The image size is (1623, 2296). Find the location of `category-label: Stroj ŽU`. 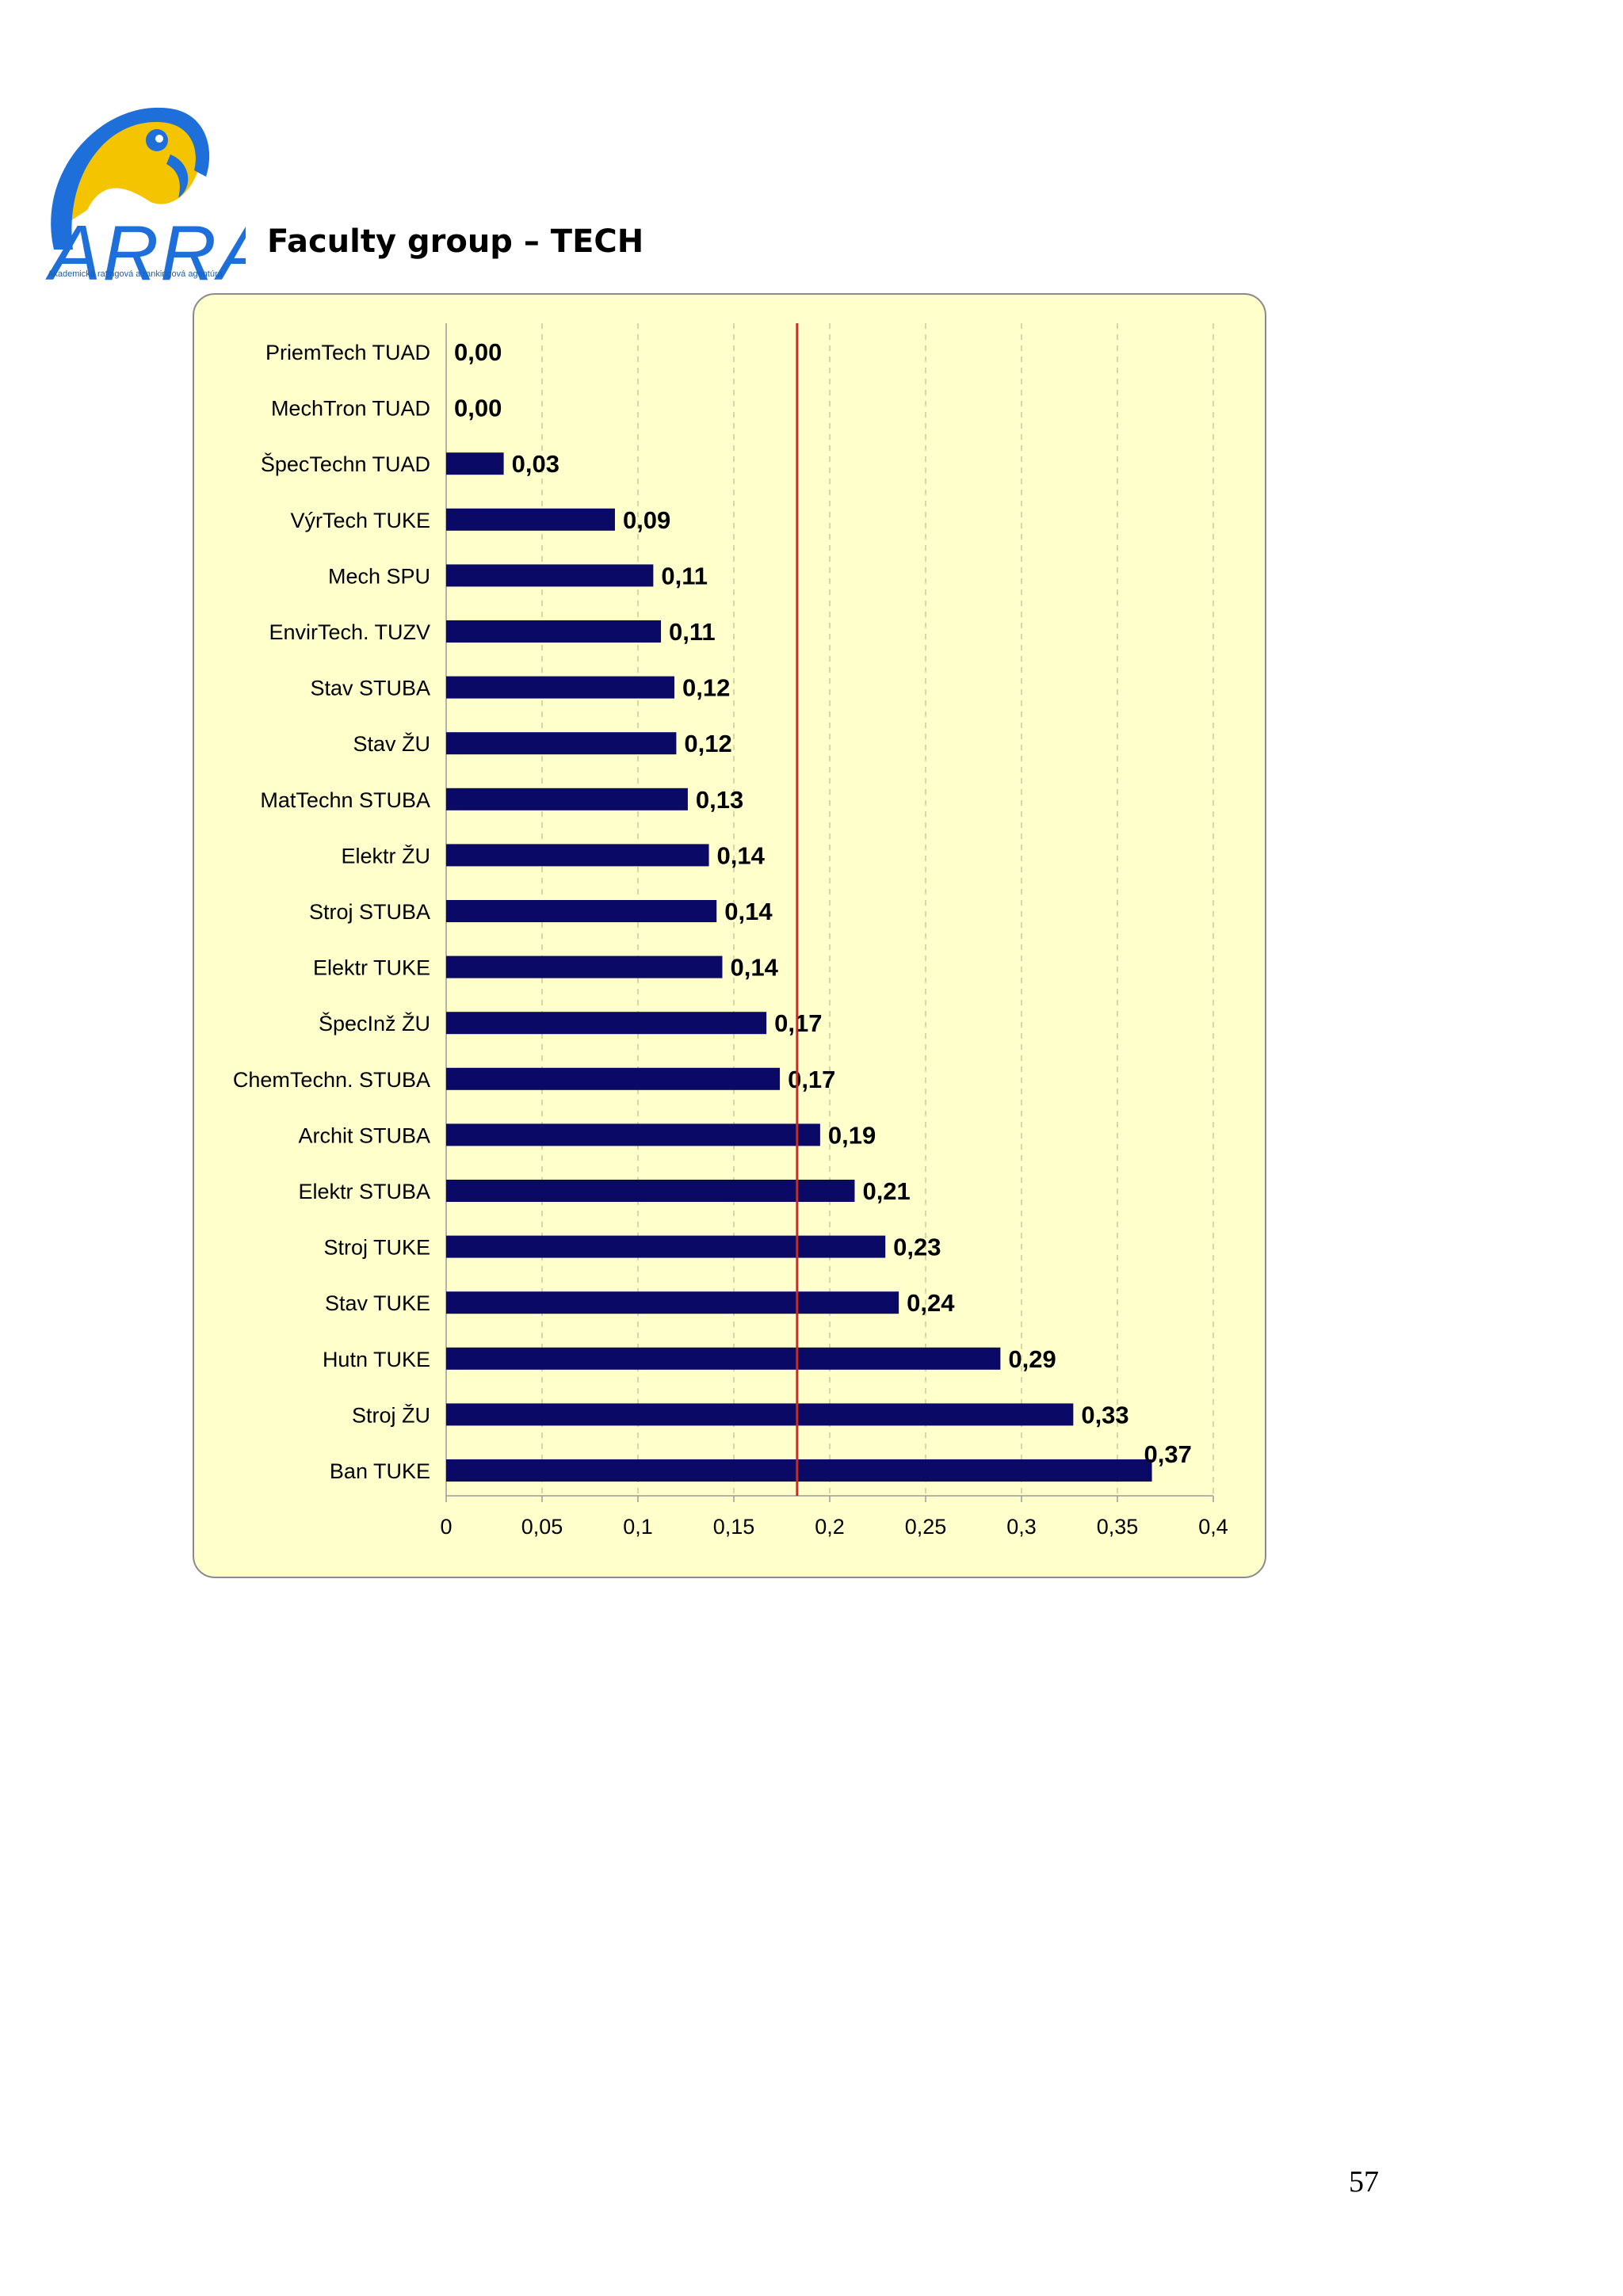

category-label: Stroj ŽU is located at coordinates (391, 1414).